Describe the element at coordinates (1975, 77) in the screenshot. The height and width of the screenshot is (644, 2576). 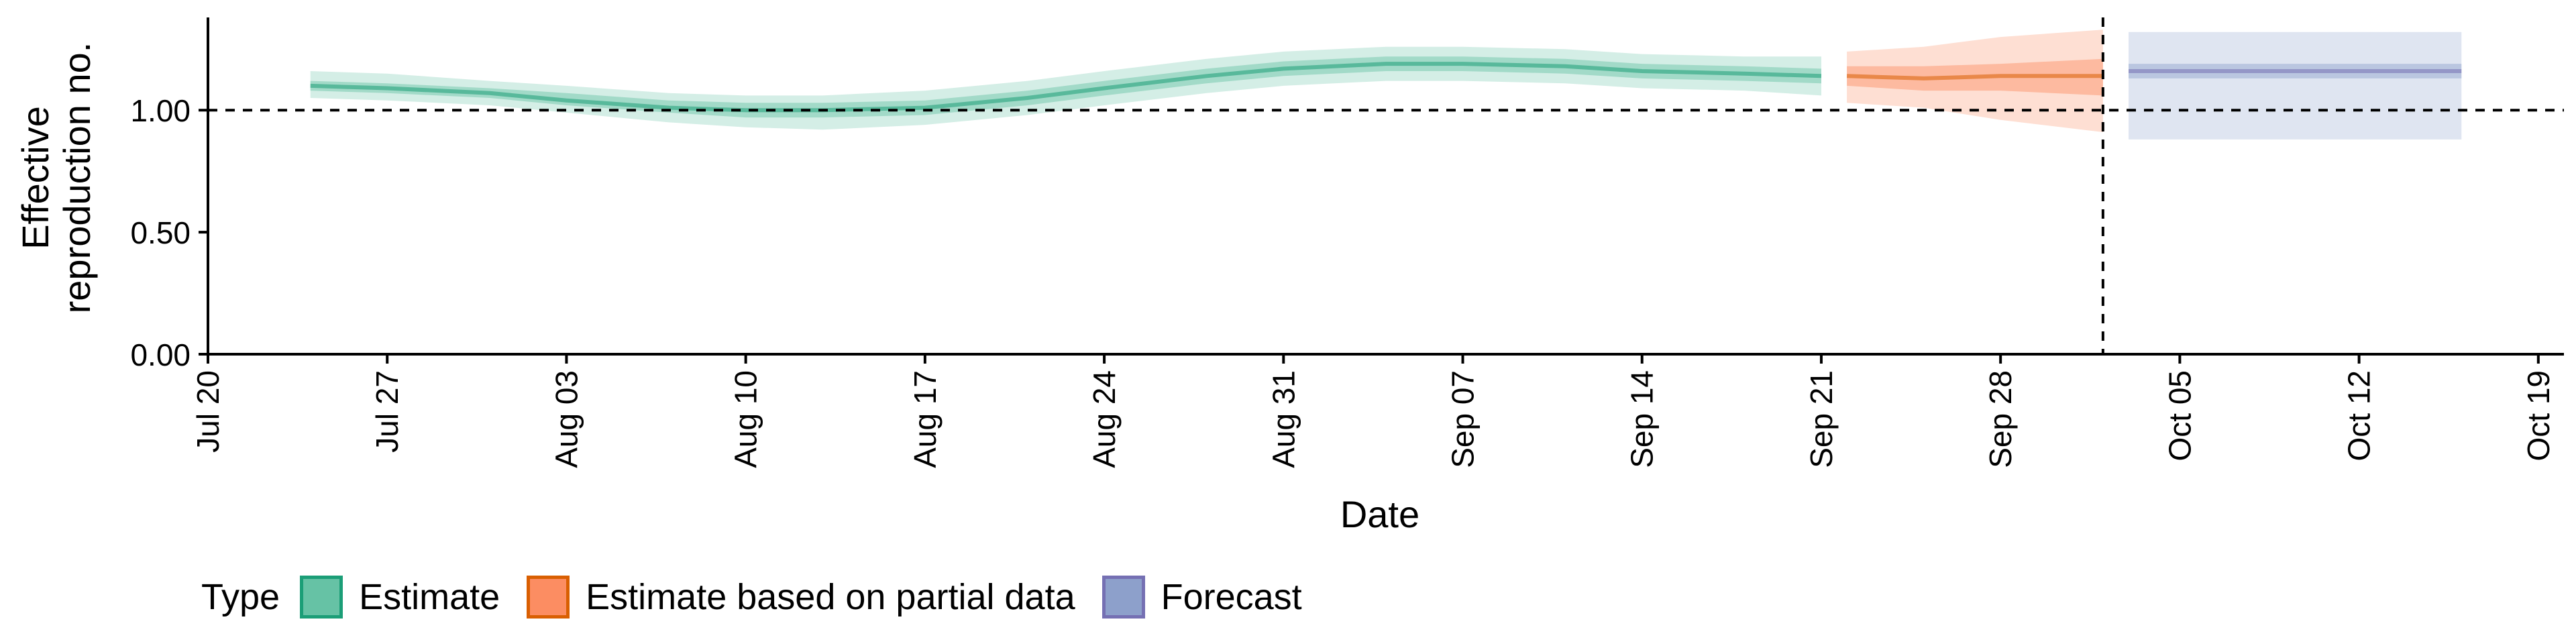
I see `series-1-median-line` at that location.